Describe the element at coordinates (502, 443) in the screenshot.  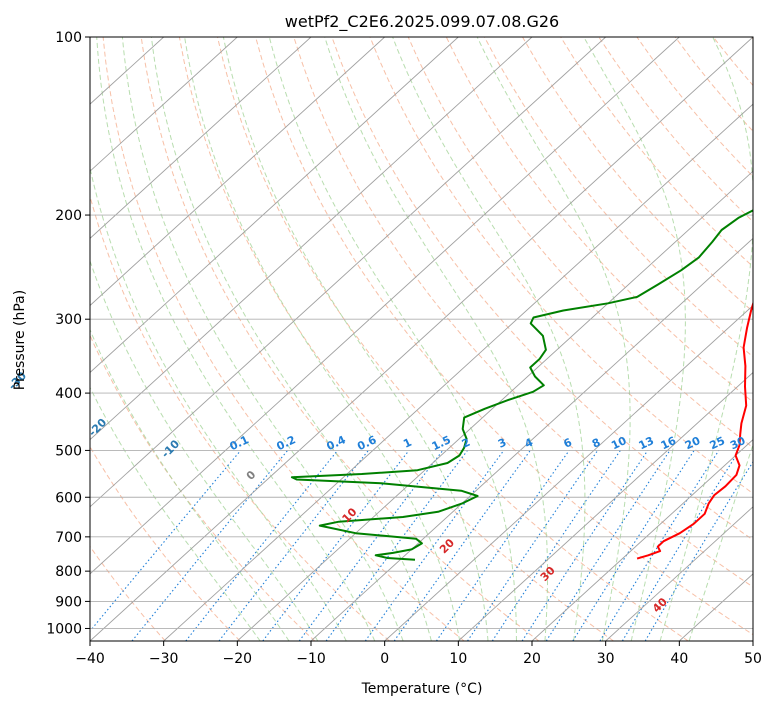
I see `mixing-ratio-label: 3` at that location.